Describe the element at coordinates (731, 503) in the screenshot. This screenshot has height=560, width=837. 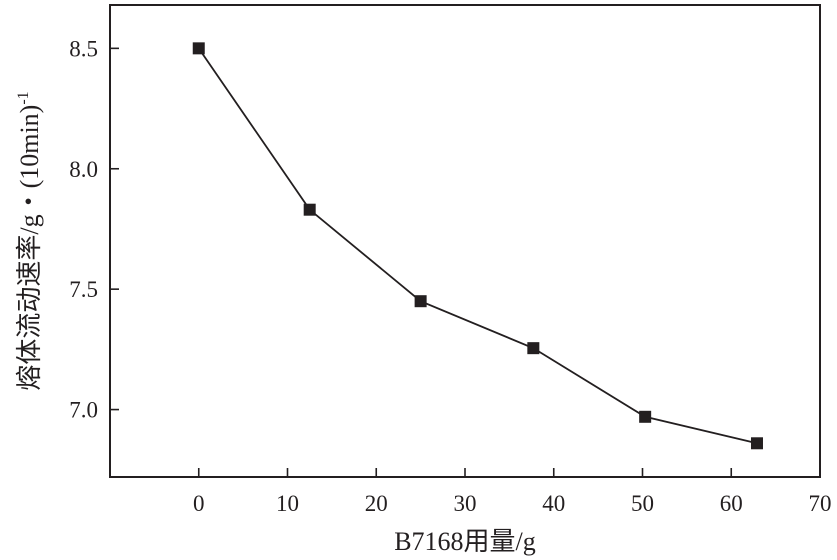
I see `x-tick-label: 60` at that location.